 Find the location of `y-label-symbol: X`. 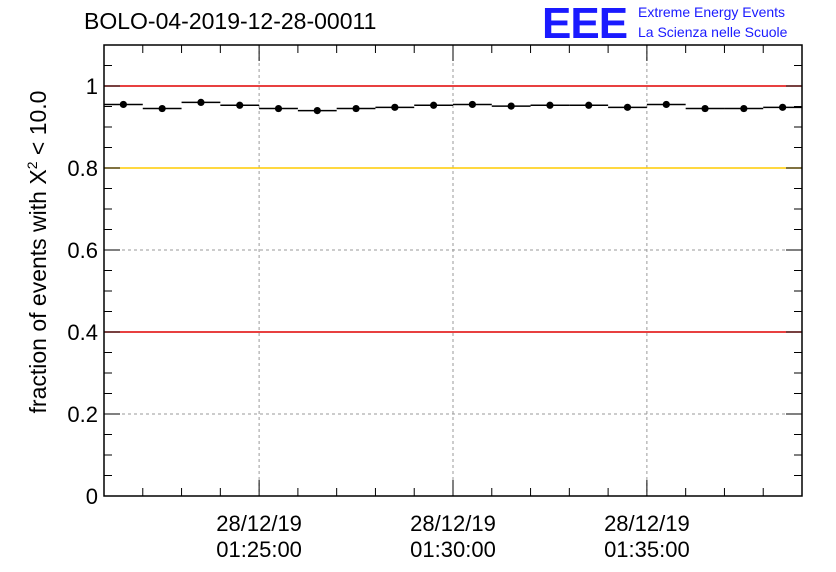

y-label-symbol: X is located at coordinates (37, 177).